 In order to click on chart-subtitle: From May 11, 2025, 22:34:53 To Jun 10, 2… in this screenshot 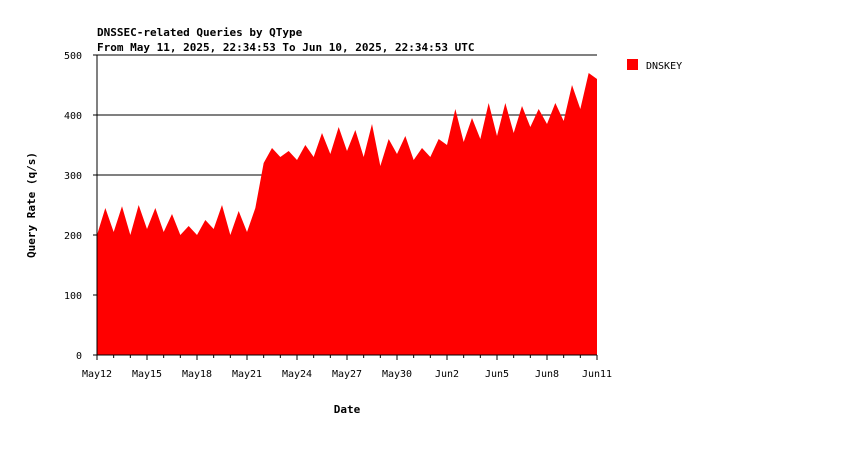, I will do `click(286, 47)`.